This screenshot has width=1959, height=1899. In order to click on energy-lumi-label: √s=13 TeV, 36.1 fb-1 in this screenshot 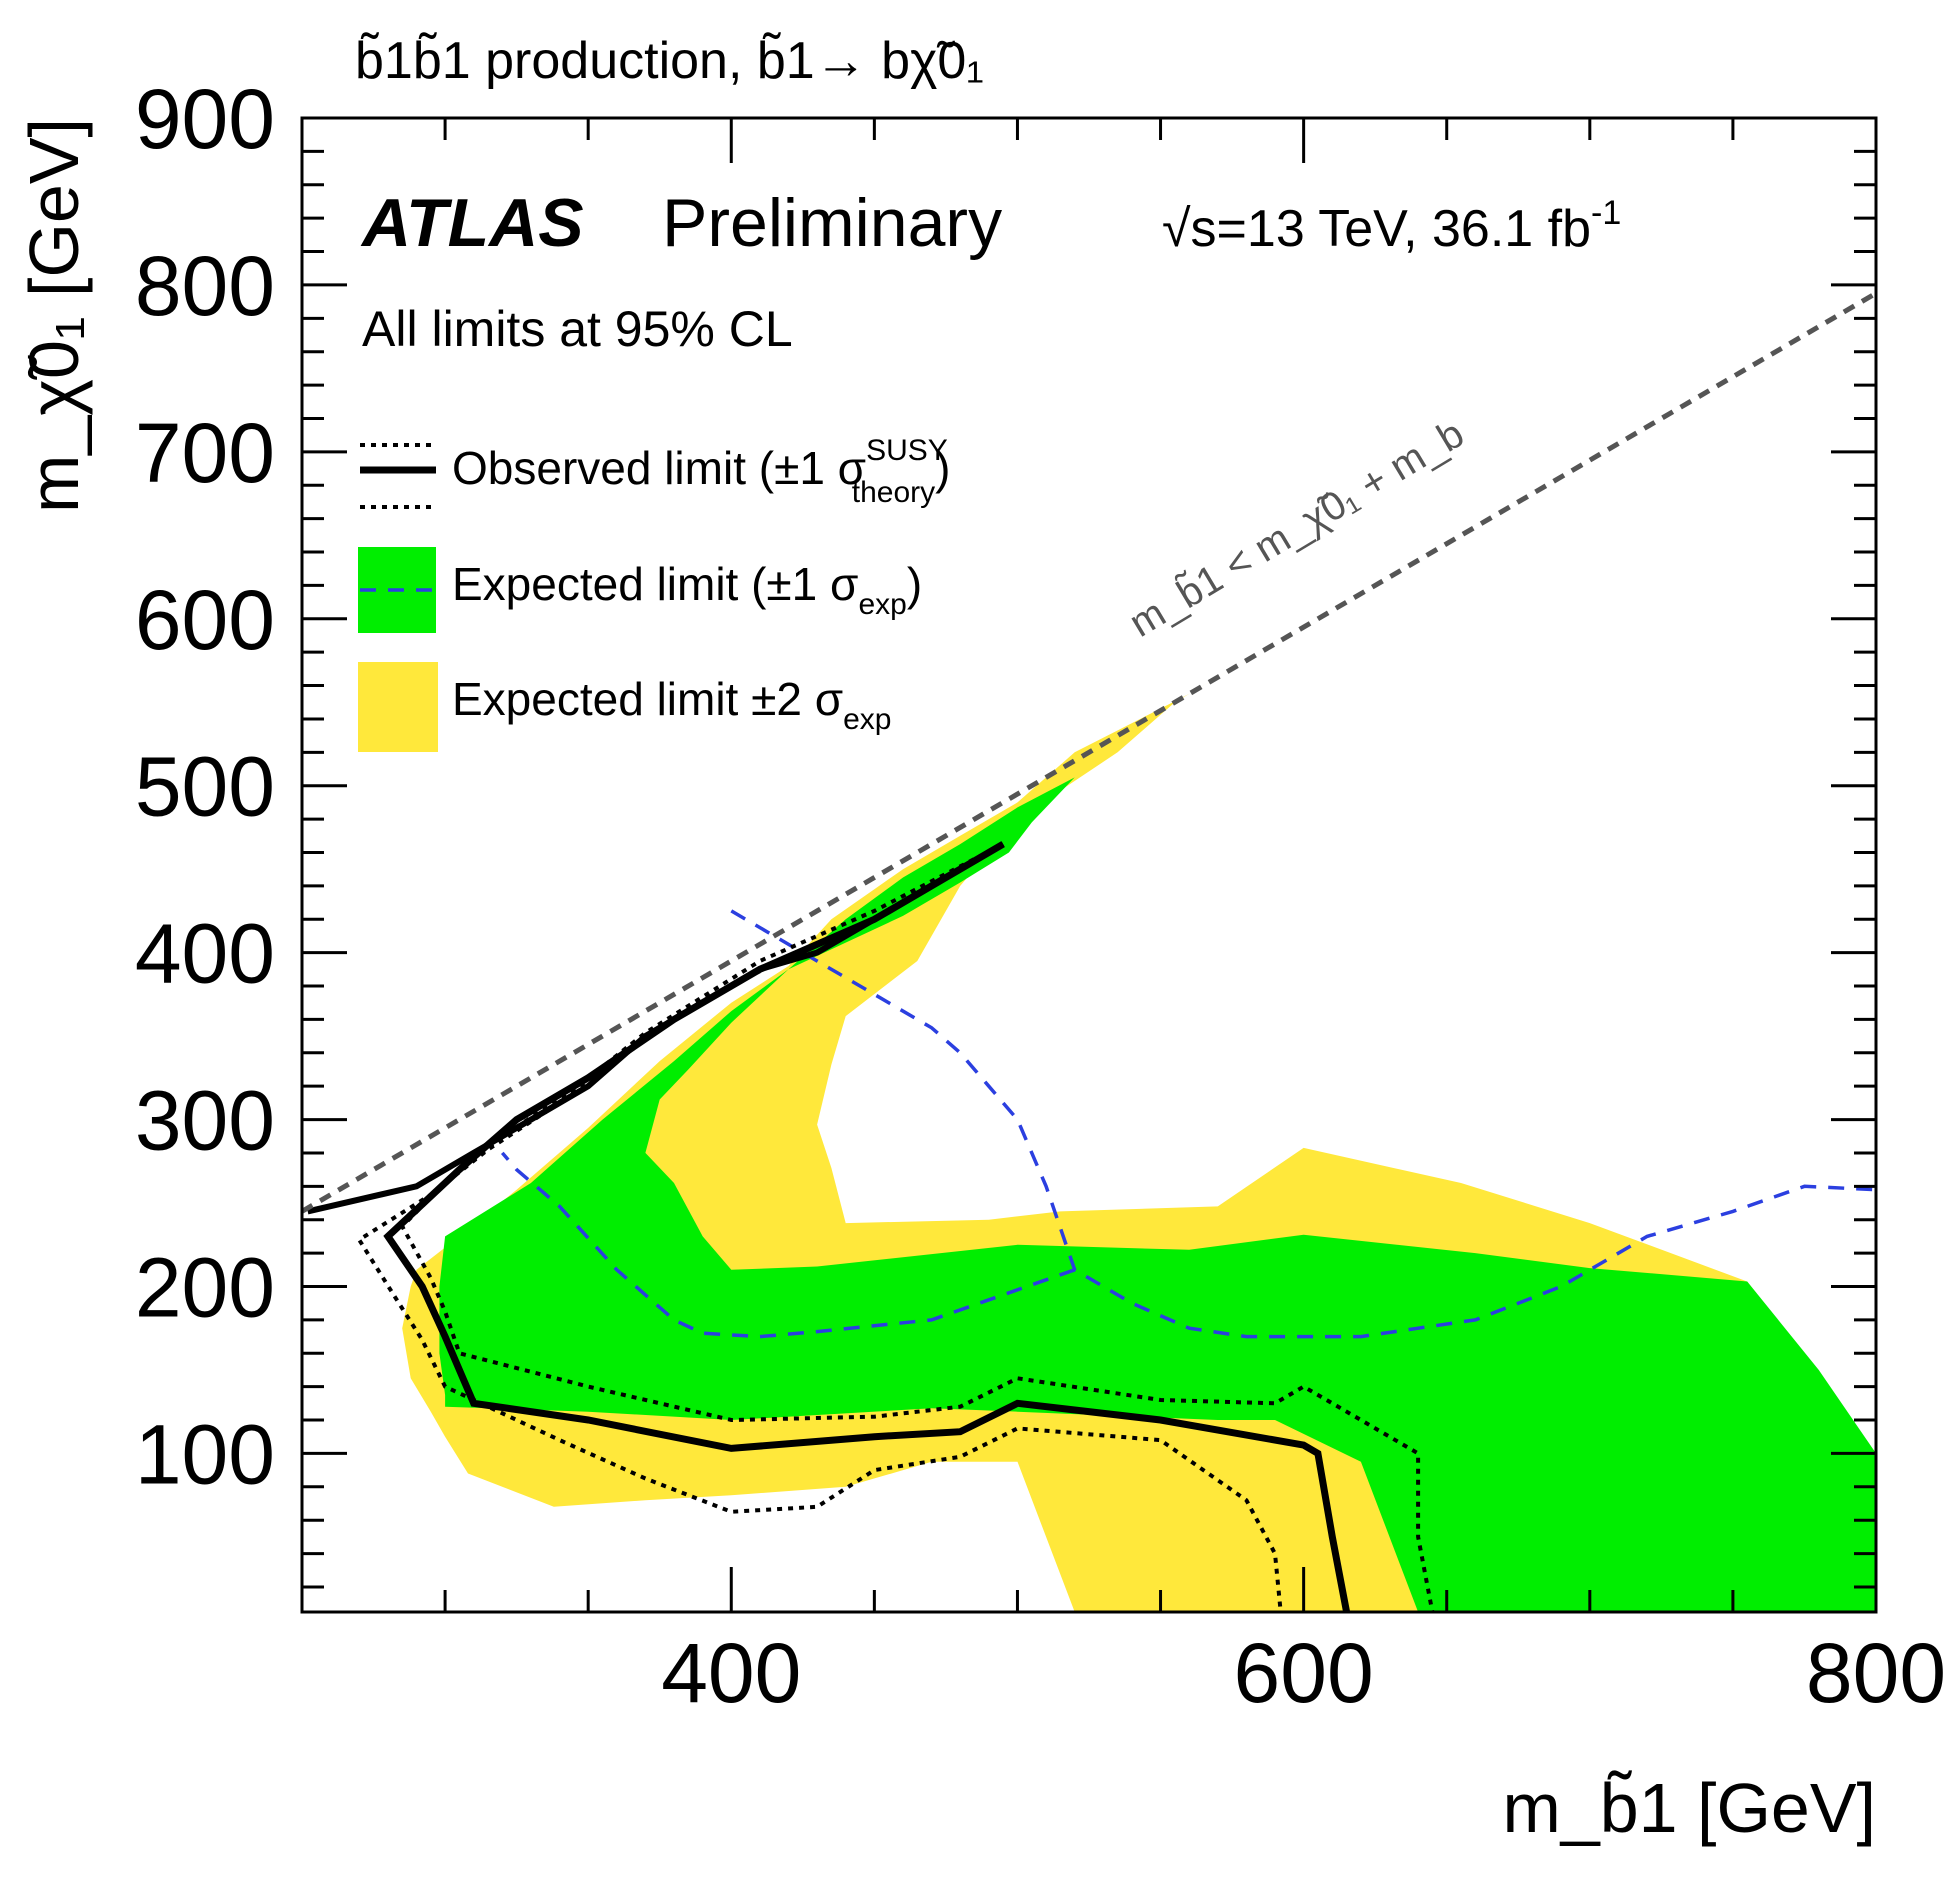, I will do `click(1391, 226)`.